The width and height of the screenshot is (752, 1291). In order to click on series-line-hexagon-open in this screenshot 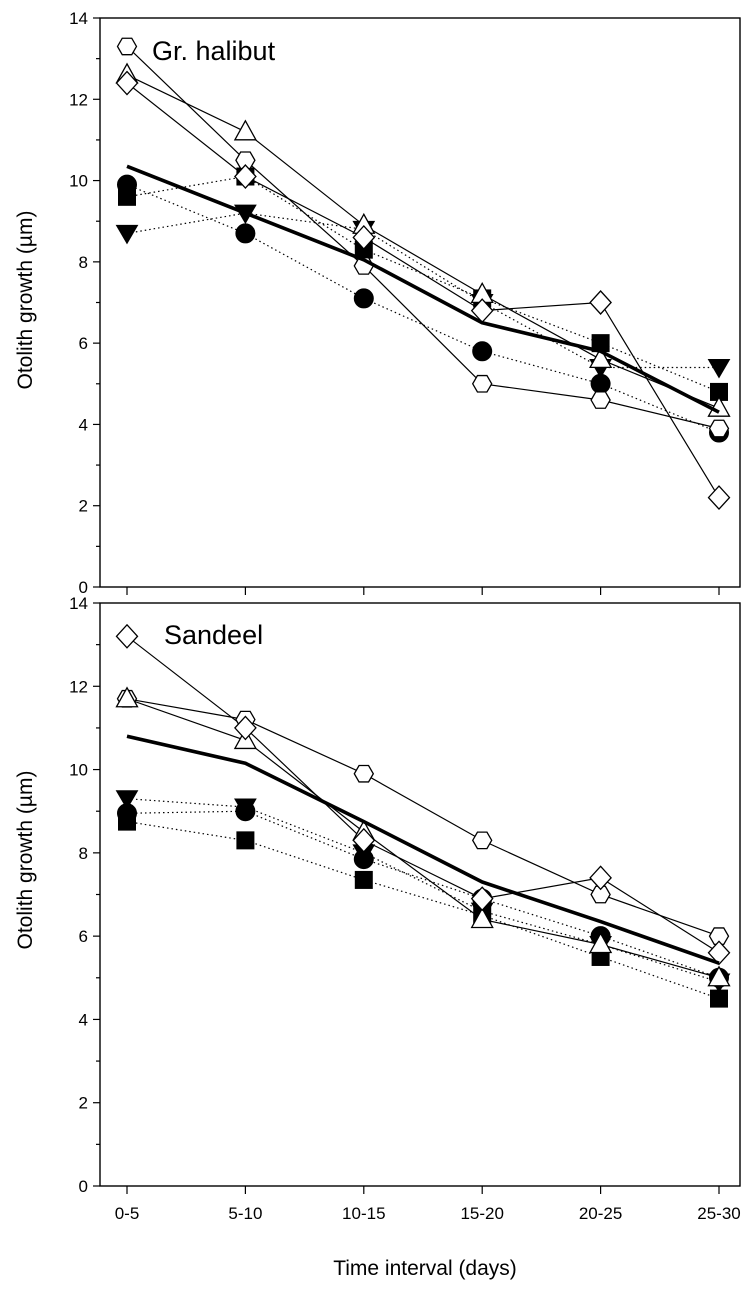, I will do `click(423, 817)`.